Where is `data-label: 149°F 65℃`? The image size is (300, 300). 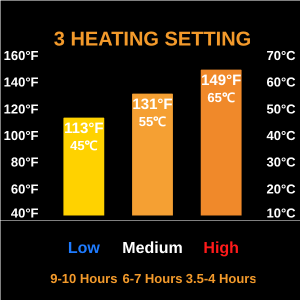
data-label: 149°F 65℃ is located at coordinates (221, 89).